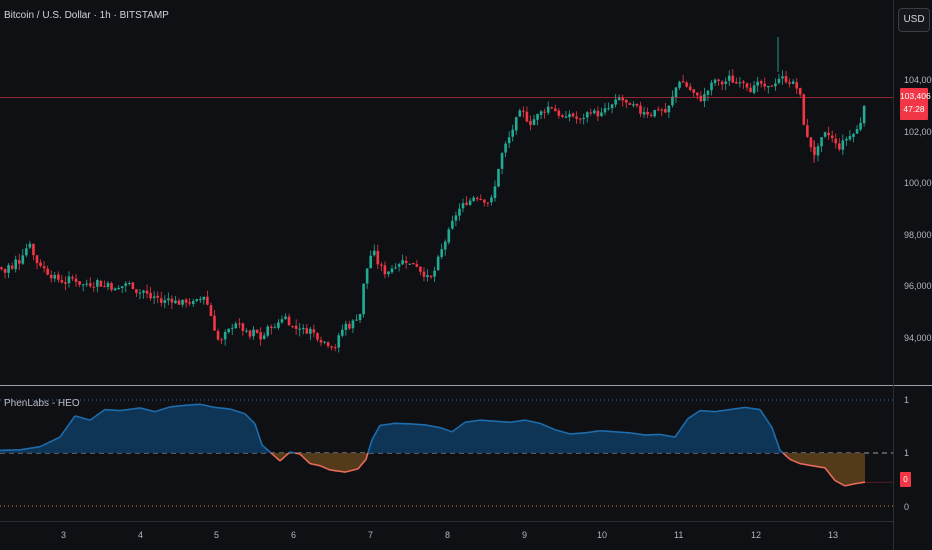  Describe the element at coordinates (918, 286) in the screenshot. I see `price-axis-label: 96,000` at that location.